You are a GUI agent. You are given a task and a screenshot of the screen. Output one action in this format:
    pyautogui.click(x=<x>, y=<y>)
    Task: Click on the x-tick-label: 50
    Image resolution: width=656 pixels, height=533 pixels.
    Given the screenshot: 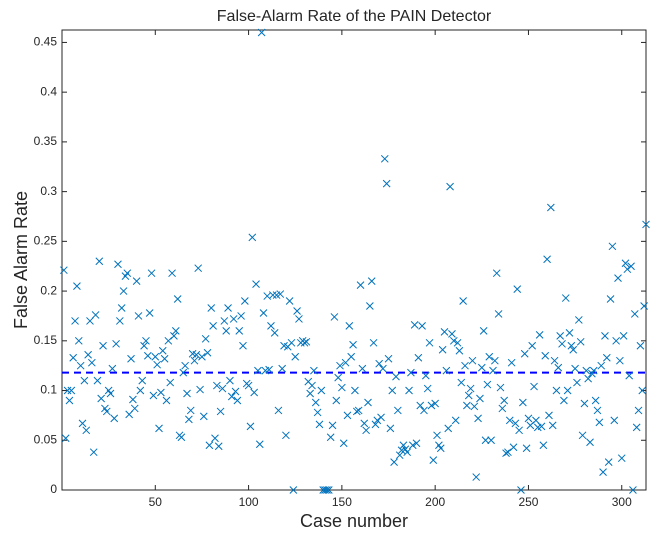 What is the action you would take?
    pyautogui.click(x=156, y=502)
    